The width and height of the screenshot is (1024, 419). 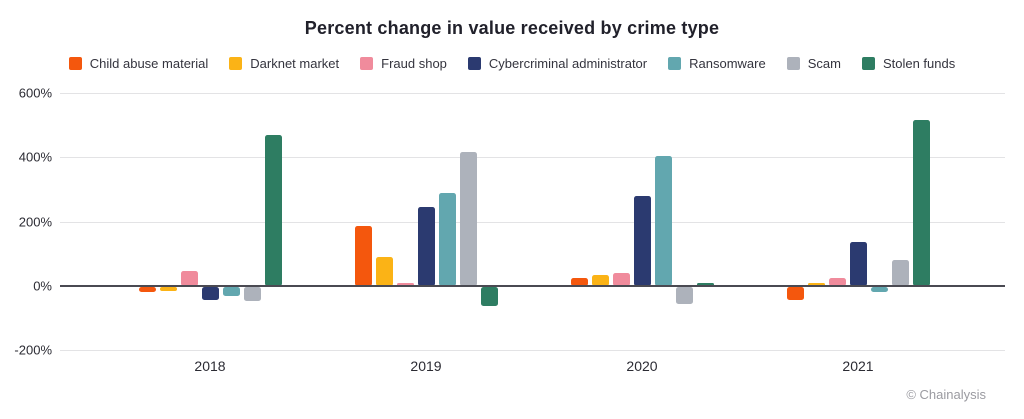 I want to click on legend-item-ransomware: Ransomware, so click(x=717, y=63).